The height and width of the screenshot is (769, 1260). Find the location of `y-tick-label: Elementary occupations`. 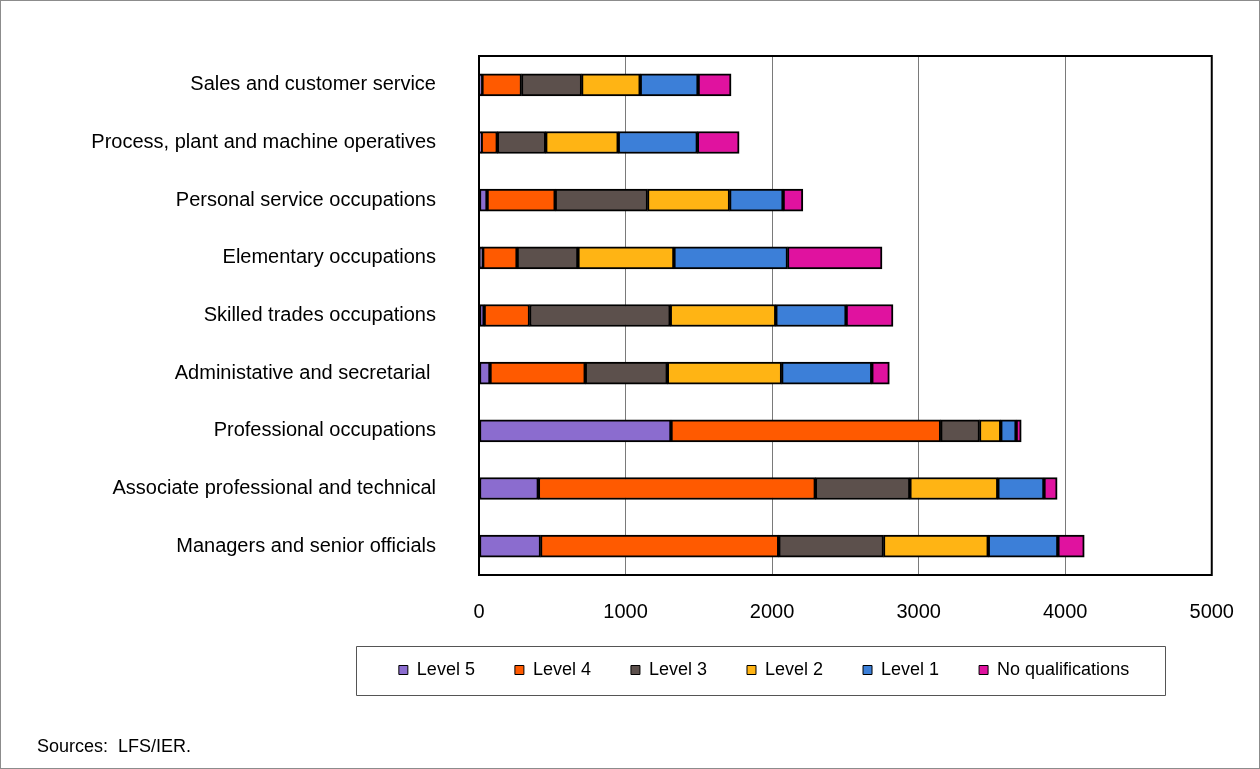

y-tick-label: Elementary occupations is located at coordinates (329, 256).